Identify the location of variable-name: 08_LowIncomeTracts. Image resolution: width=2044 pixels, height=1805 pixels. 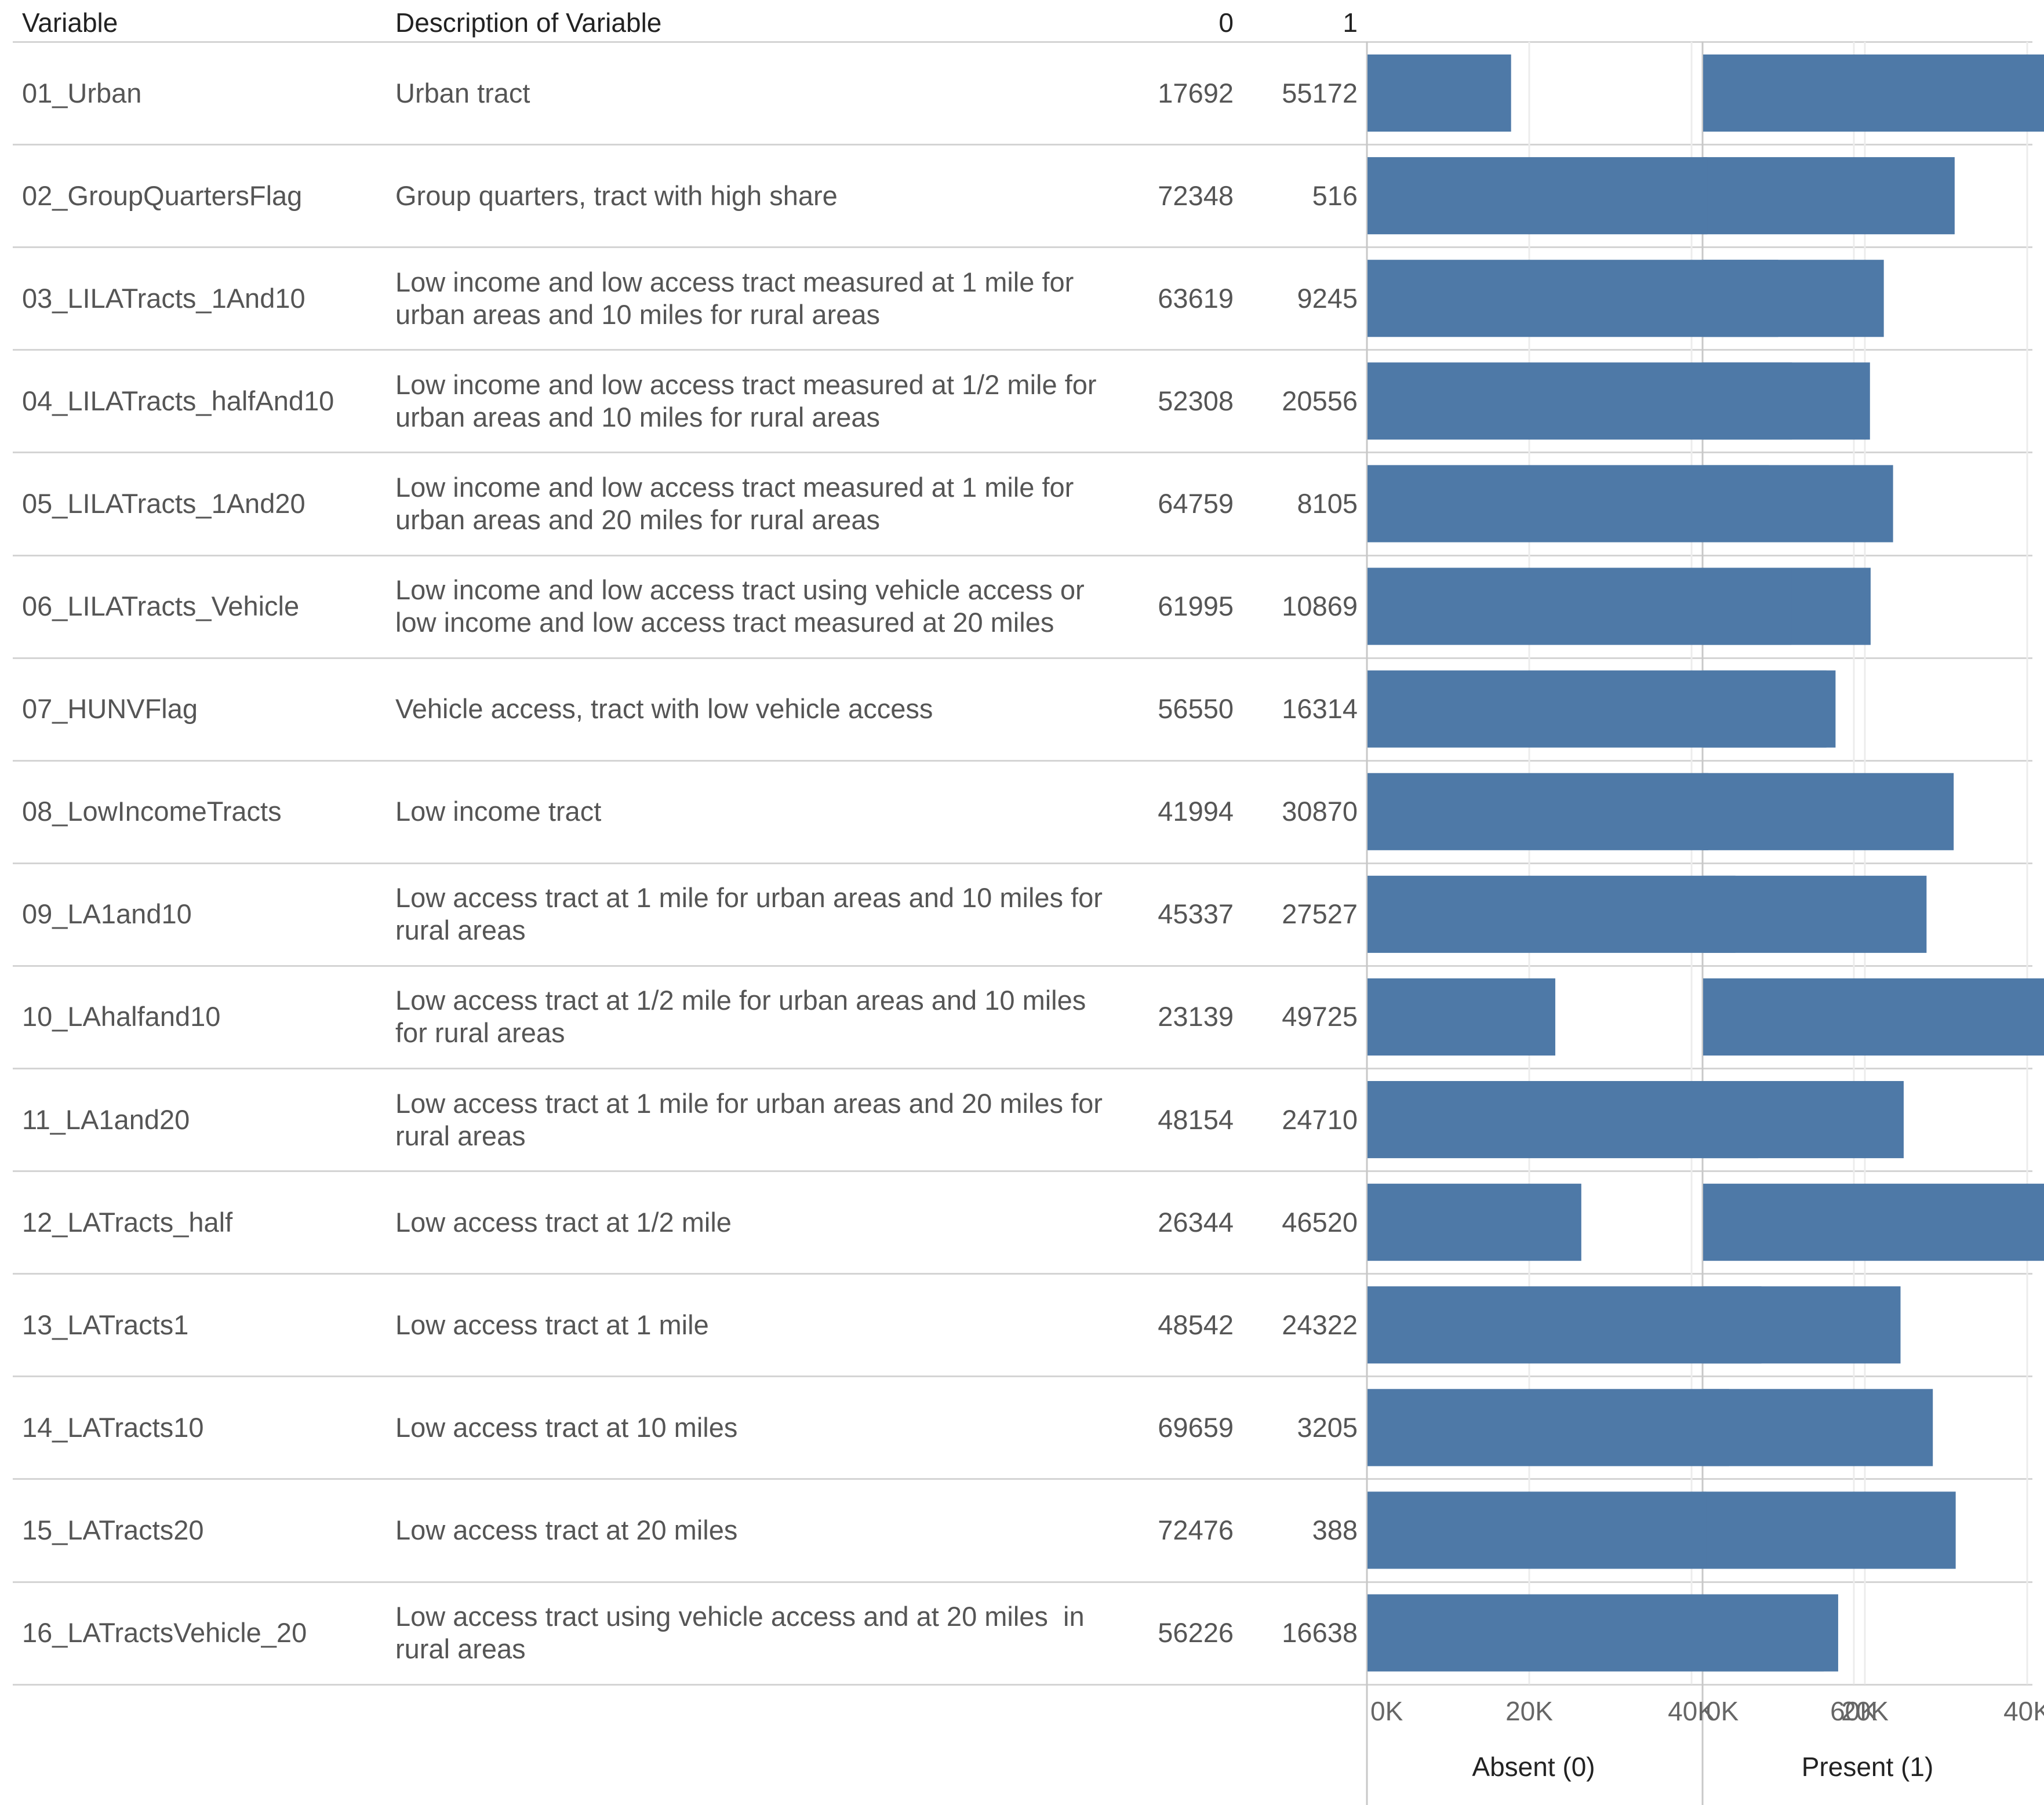
(152, 812).